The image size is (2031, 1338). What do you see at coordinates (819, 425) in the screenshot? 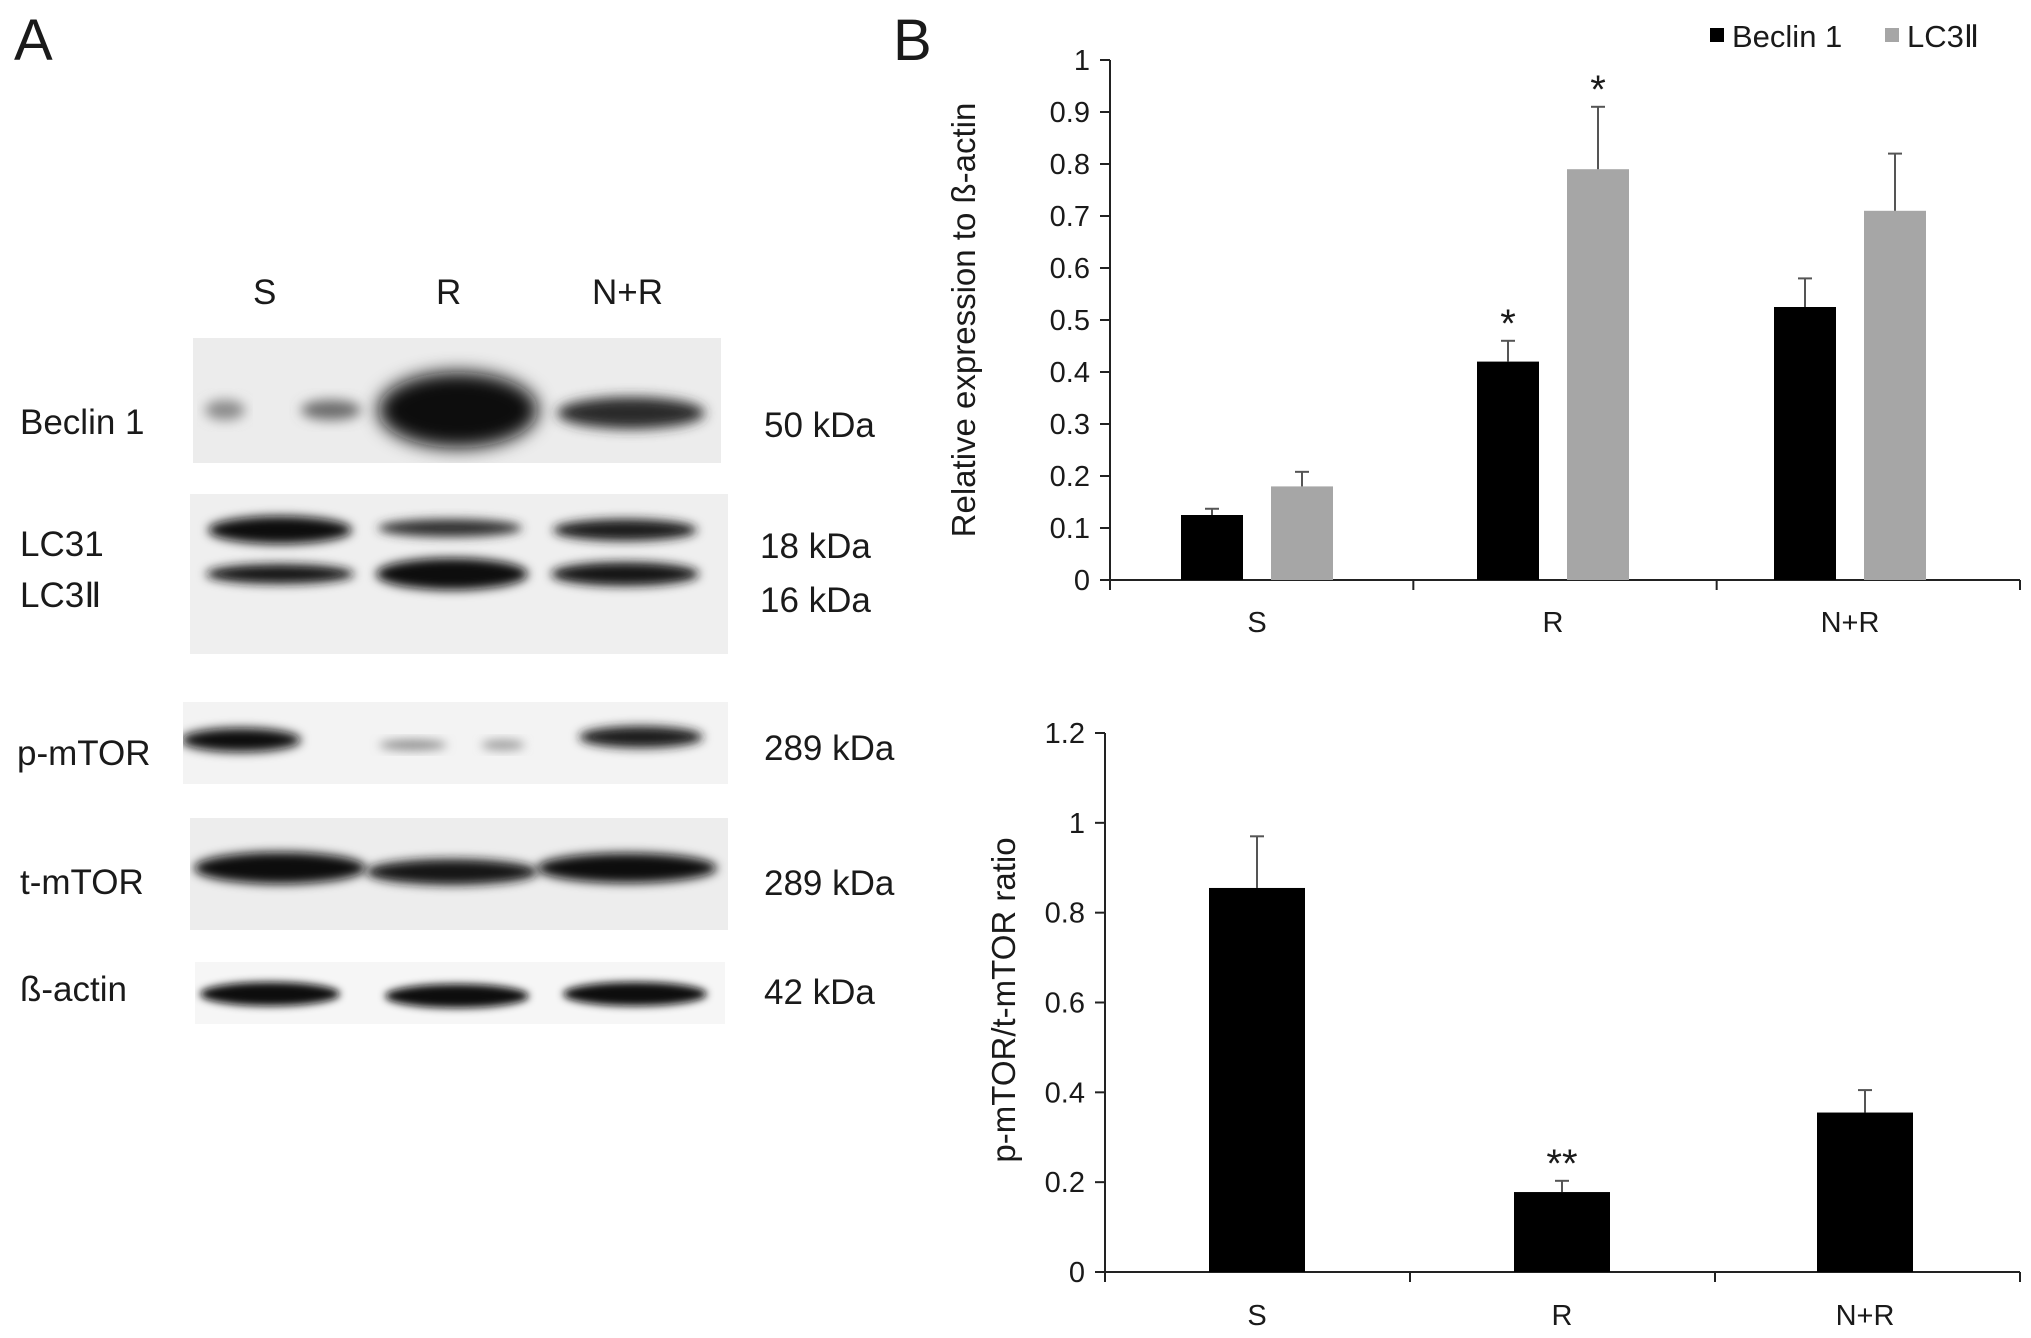
I see `mw-beclin1: 50 kDa` at bounding box center [819, 425].